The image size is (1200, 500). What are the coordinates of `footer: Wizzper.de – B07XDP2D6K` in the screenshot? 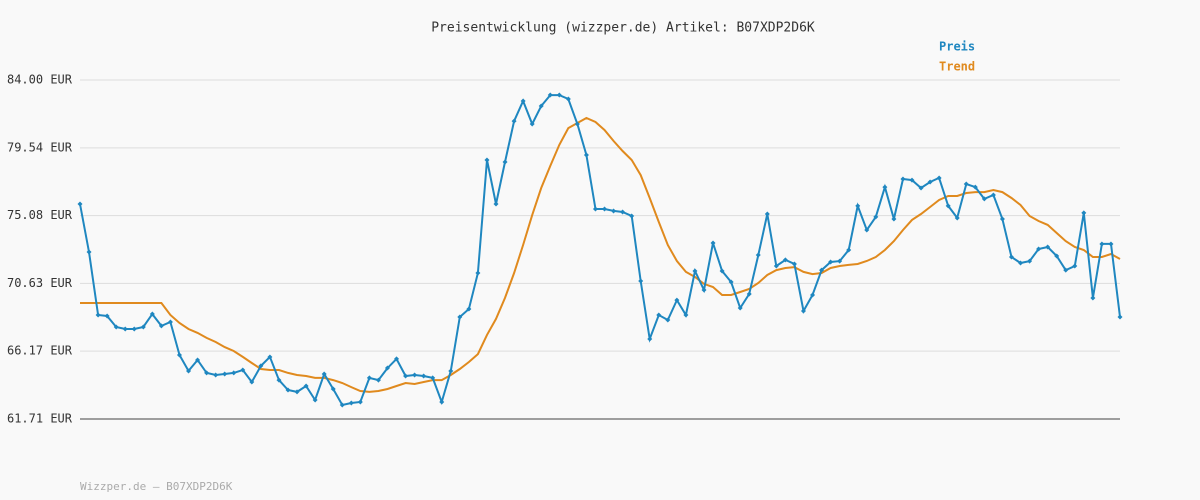 It's located at (156, 486).